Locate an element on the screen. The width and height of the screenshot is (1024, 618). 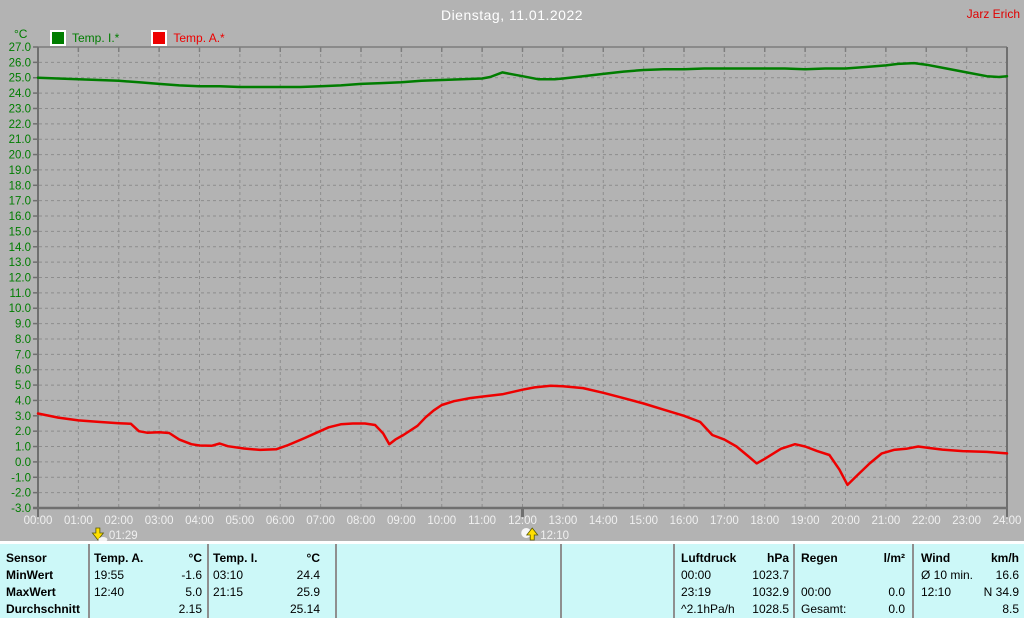
stats-value-cell: 1028.5 is located at coordinates (770, 609).